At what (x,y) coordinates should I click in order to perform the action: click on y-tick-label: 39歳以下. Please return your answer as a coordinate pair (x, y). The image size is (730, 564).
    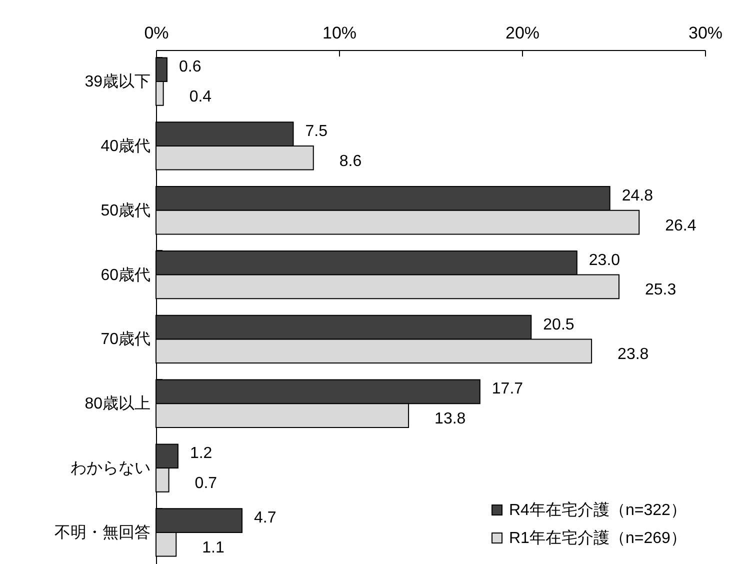
    Looking at the image, I should click on (117, 81).